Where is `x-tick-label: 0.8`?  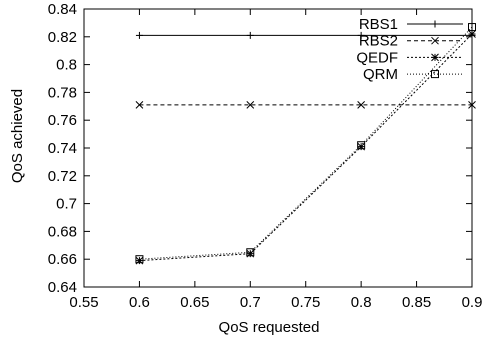
x-tick-label: 0.8 is located at coordinates (361, 302).